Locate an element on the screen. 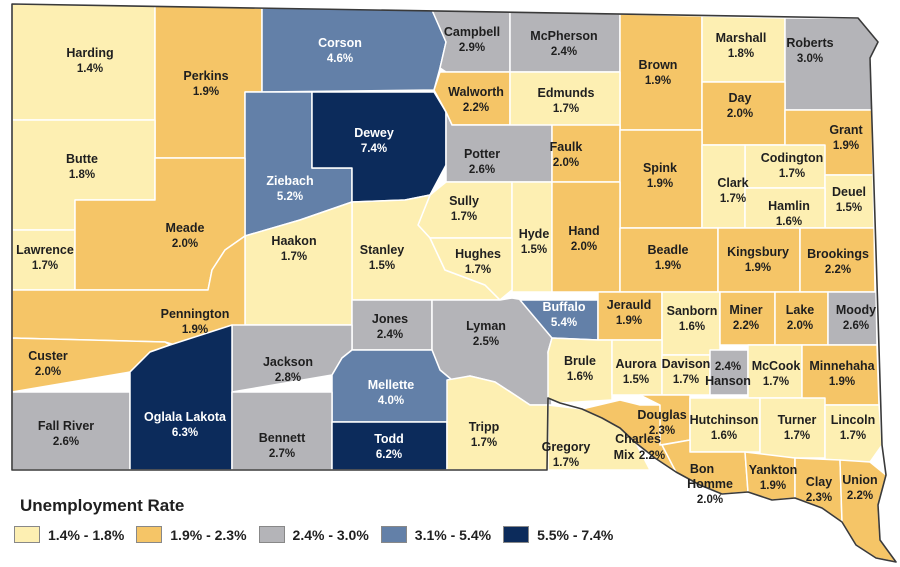  legend-item: 2.4% - 3.0% is located at coordinates (313, 534).